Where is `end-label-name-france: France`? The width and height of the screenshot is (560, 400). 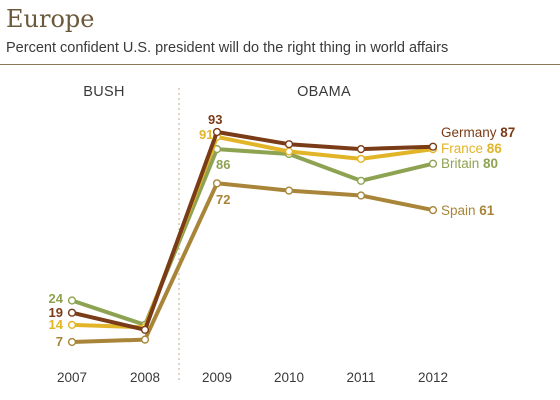 end-label-name-france: France is located at coordinates (464, 148).